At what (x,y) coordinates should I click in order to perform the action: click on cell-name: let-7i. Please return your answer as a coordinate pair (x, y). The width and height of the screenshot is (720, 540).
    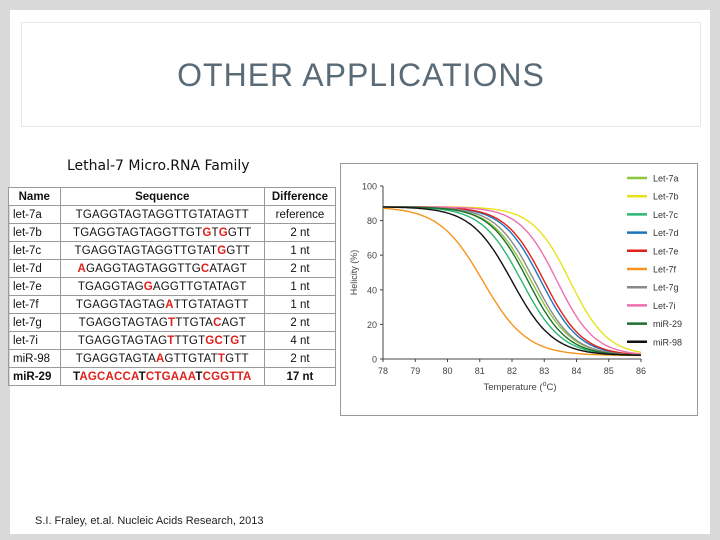
    Looking at the image, I should click on (34, 340).